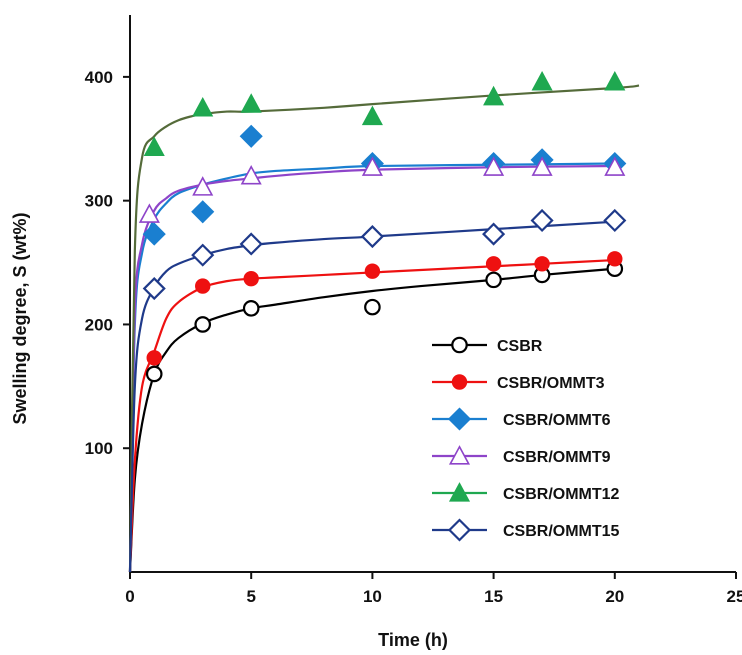 This screenshot has width=742, height=655. What do you see at coordinates (99, 448) in the screenshot?
I see `y-tick-label: 100` at bounding box center [99, 448].